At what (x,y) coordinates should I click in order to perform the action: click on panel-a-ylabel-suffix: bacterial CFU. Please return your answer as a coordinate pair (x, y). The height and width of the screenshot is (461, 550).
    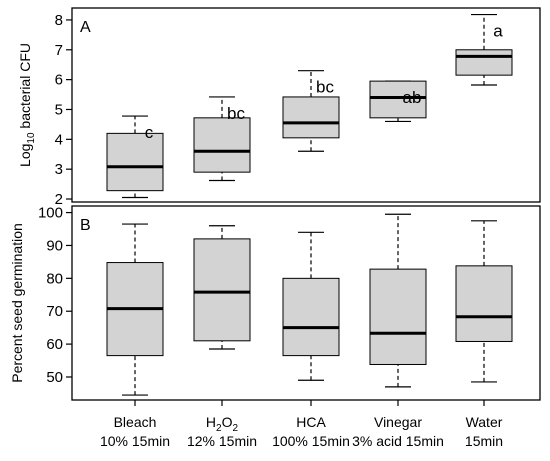
    Looking at the image, I should click on (25, 87).